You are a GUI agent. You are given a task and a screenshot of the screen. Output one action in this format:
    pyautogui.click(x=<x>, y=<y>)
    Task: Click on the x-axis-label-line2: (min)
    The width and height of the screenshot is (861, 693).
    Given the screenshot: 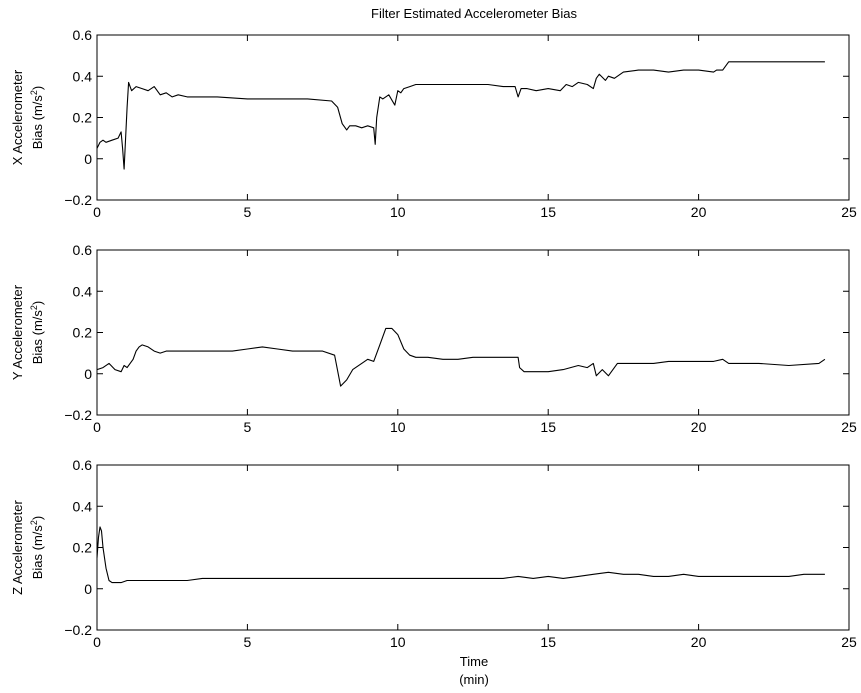 What is the action you would take?
    pyautogui.click(x=474, y=679)
    